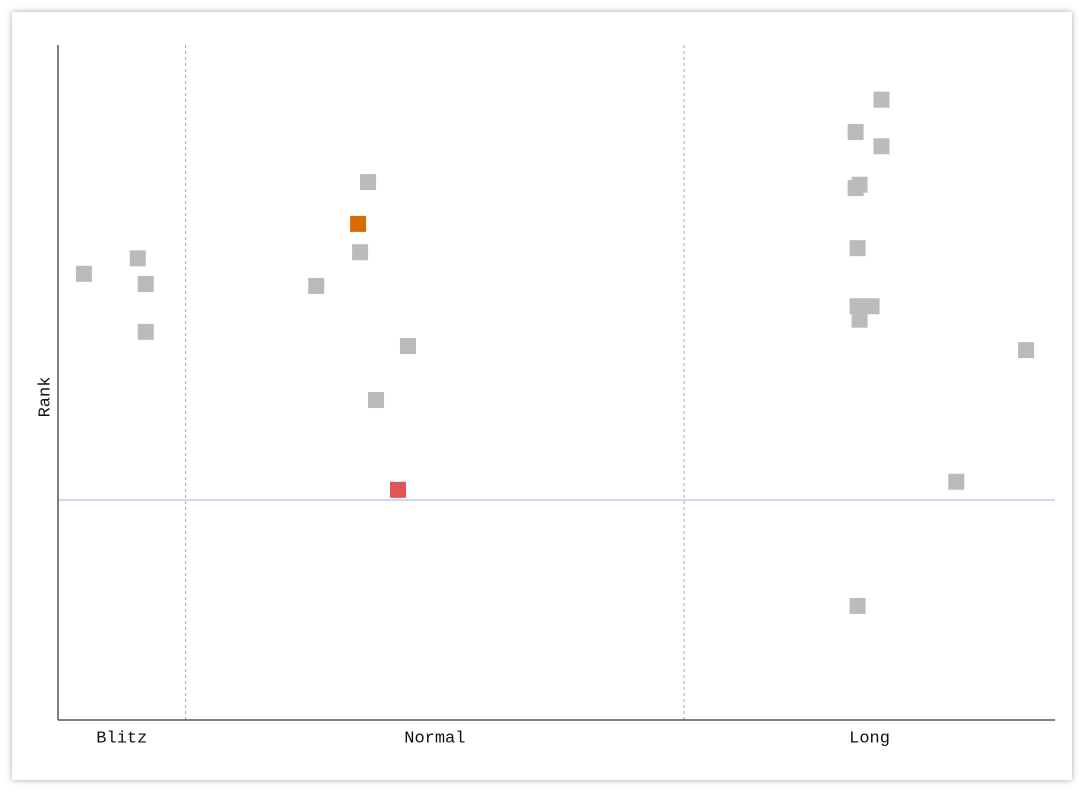 Image resolution: width=1088 pixels, height=800 pixels. I want to click on x-category-label: Blitz, so click(121, 738).